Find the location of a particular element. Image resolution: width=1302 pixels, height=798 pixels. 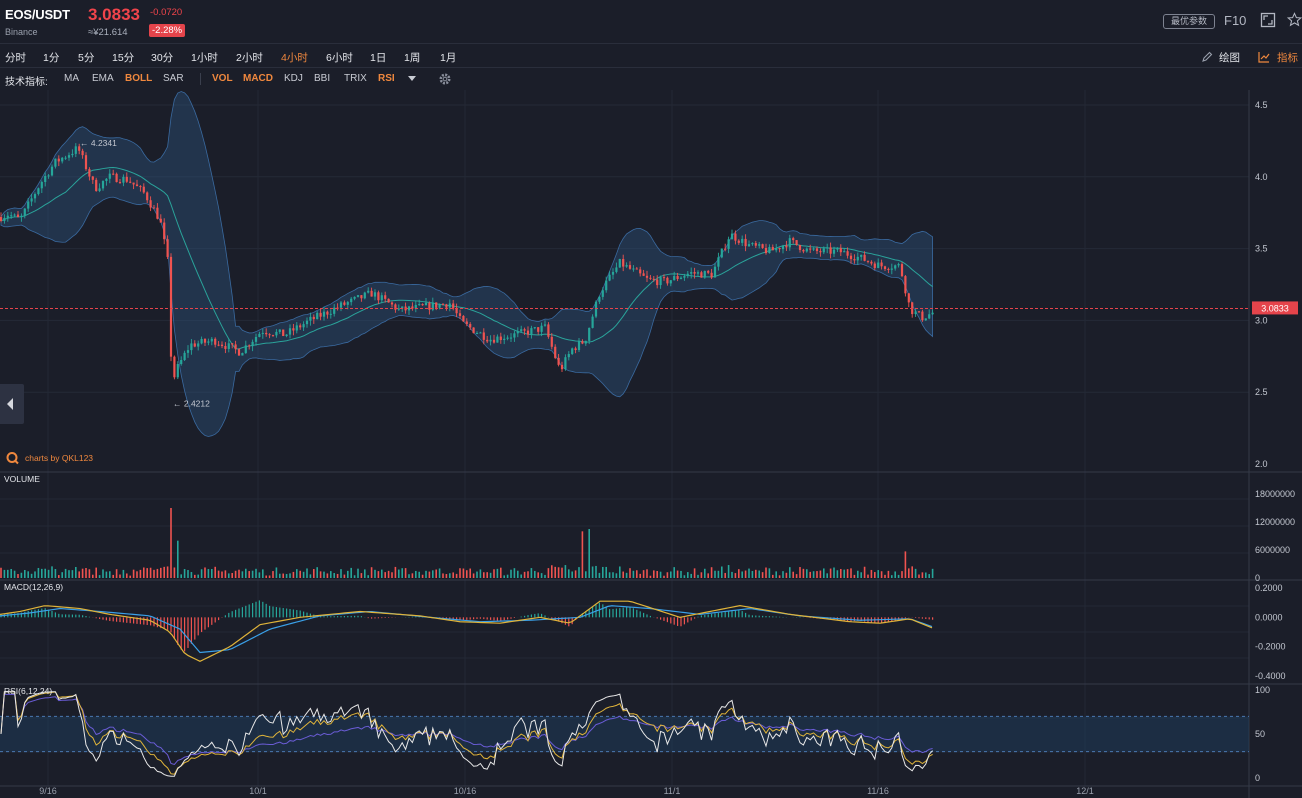

timeframe-1m: 1分 is located at coordinates (51, 58).